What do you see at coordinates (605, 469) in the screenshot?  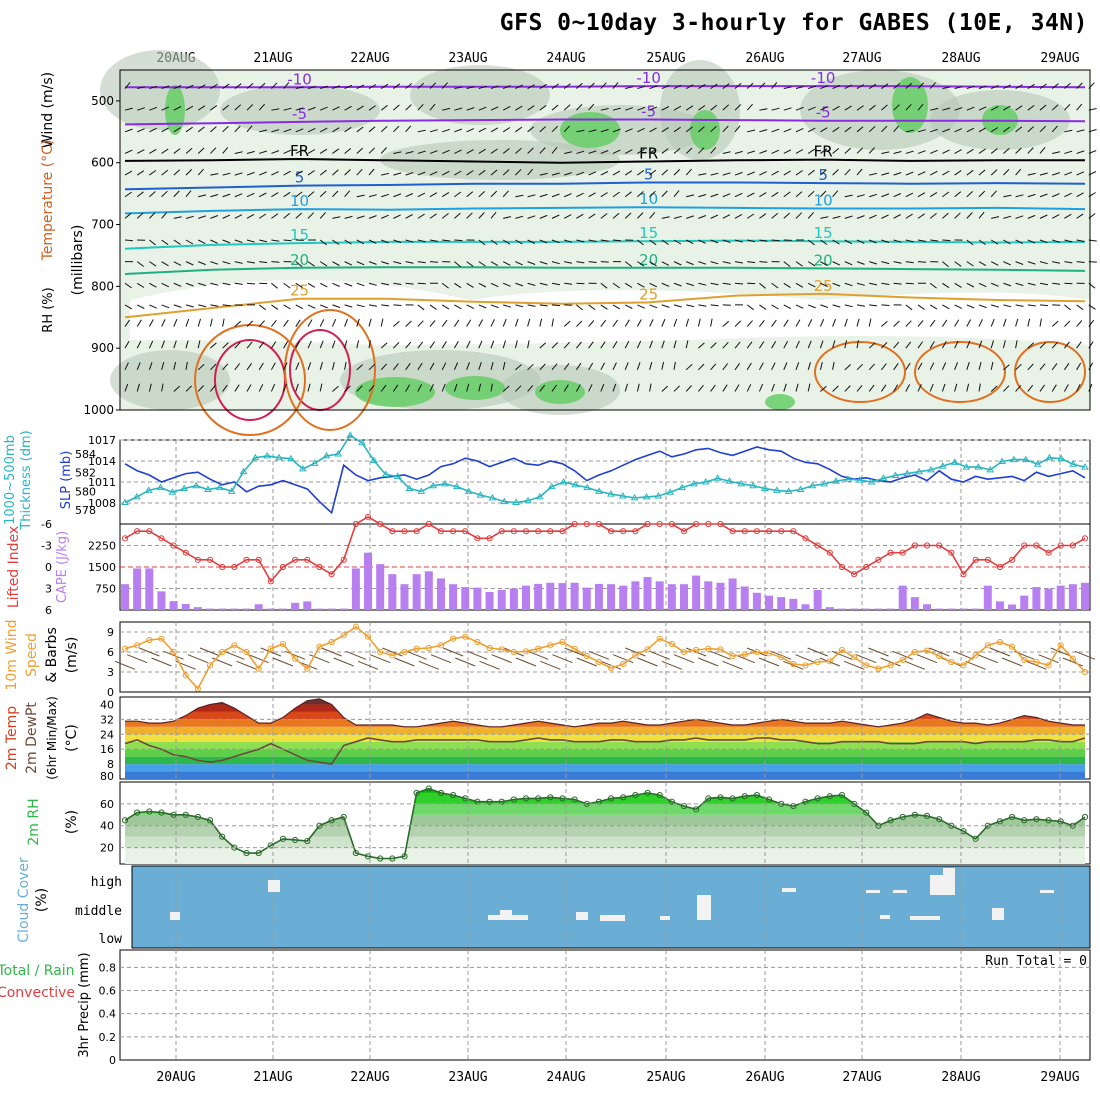 I see `thickness-line` at bounding box center [605, 469].